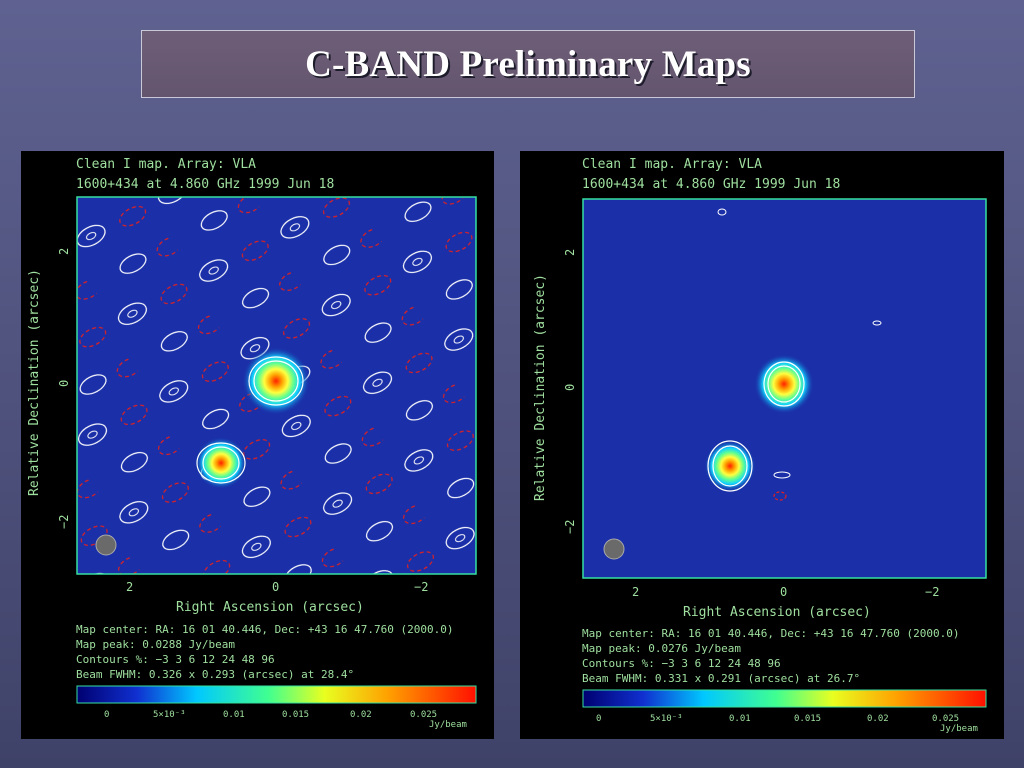 This screenshot has height=768, width=1024. Describe the element at coordinates (661, 648) in the screenshot. I see `map-peak-text: Map peak: 0.0276 Jy/beam` at that location.